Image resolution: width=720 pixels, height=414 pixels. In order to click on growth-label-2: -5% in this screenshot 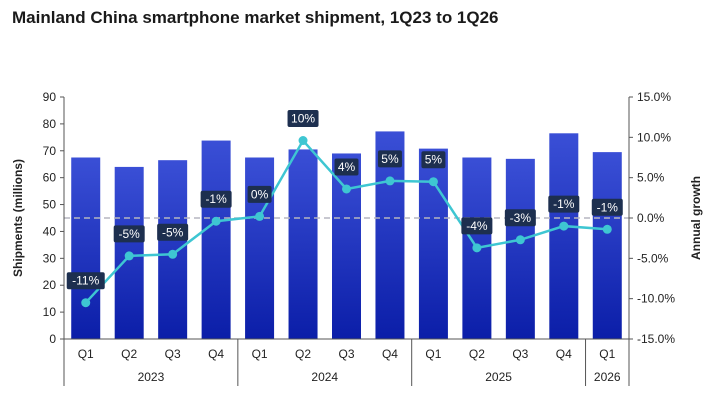, I will do `click(129, 234)`.